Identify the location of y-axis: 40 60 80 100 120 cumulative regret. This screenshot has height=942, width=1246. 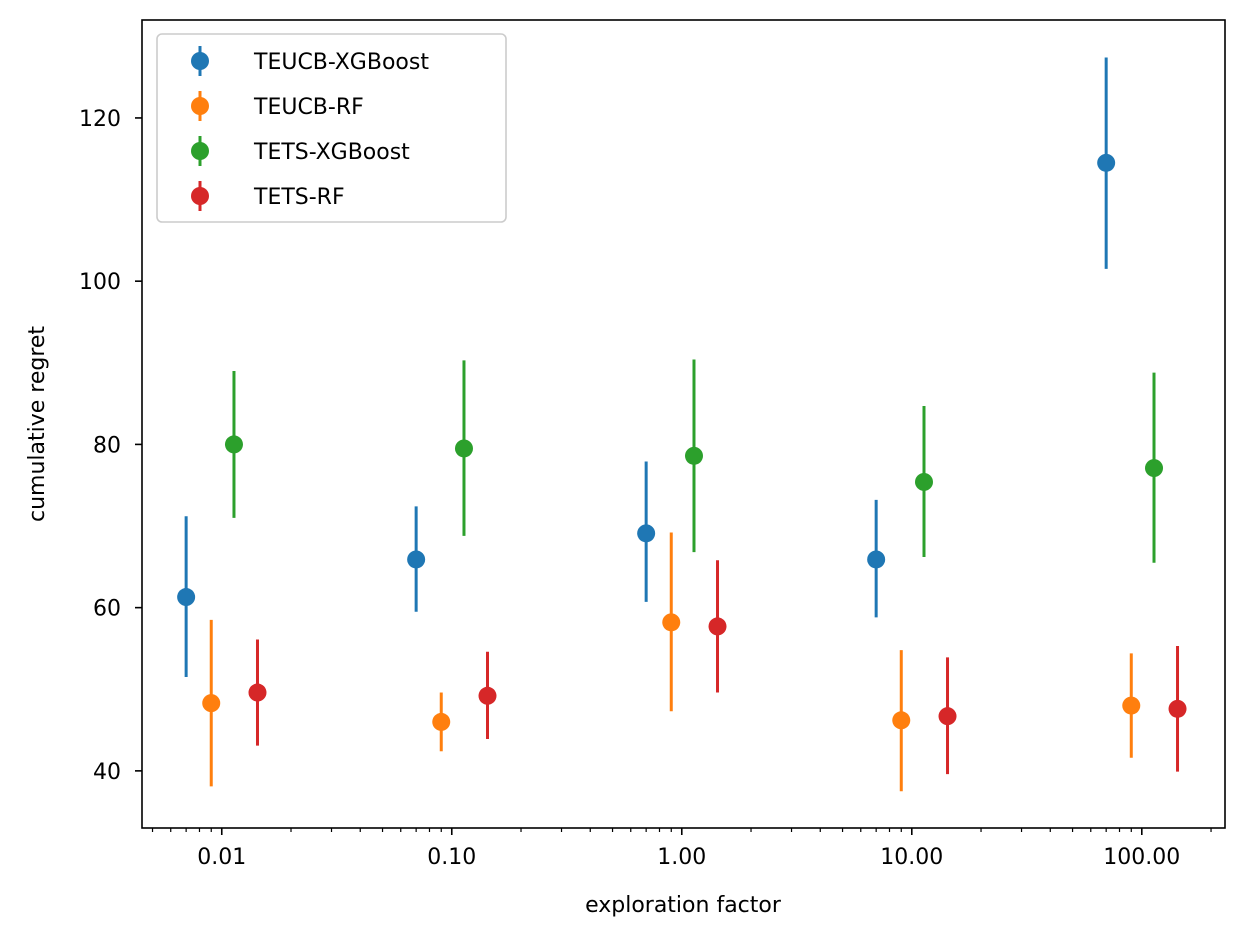
(83, 446).